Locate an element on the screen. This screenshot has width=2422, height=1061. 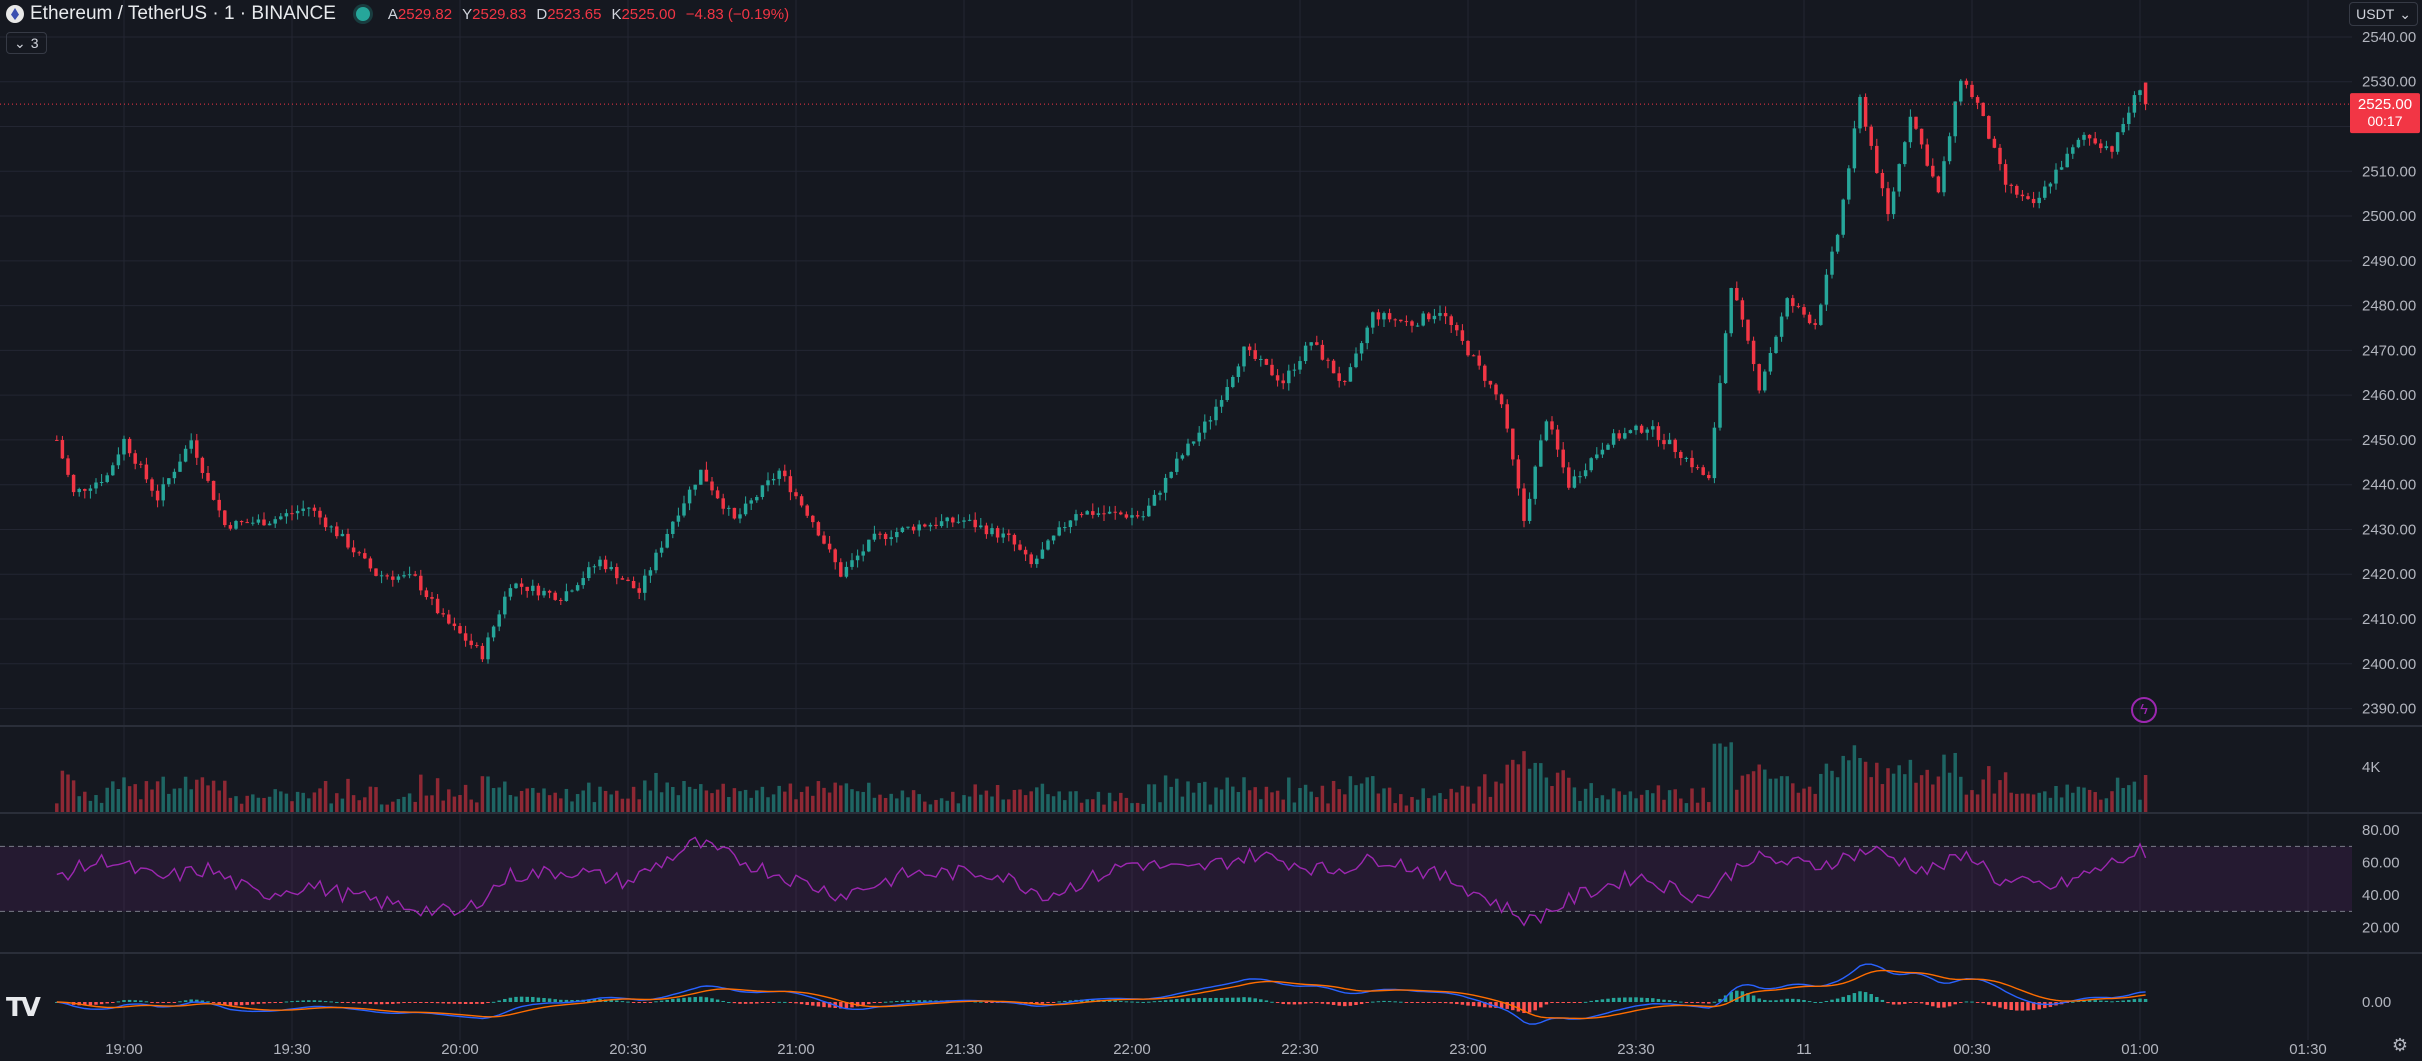
indicators-collapse-button: ⌄ 3 is located at coordinates (26, 43).